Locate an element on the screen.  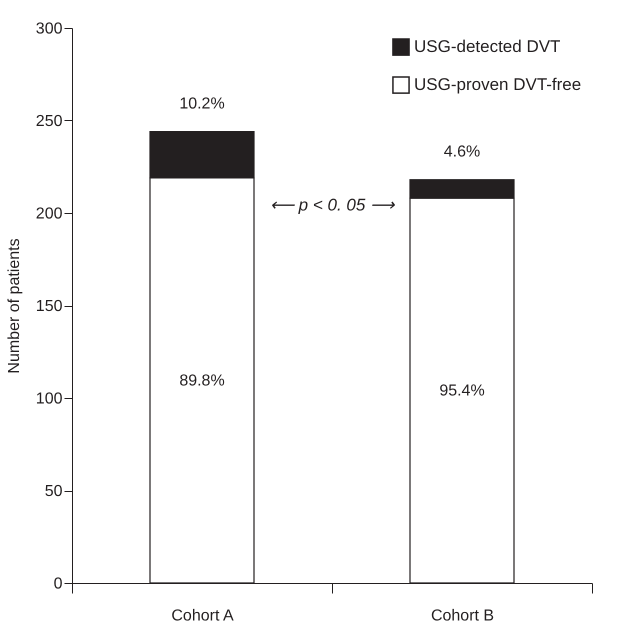
x-tick-label: Cohort B is located at coordinates (462, 616).